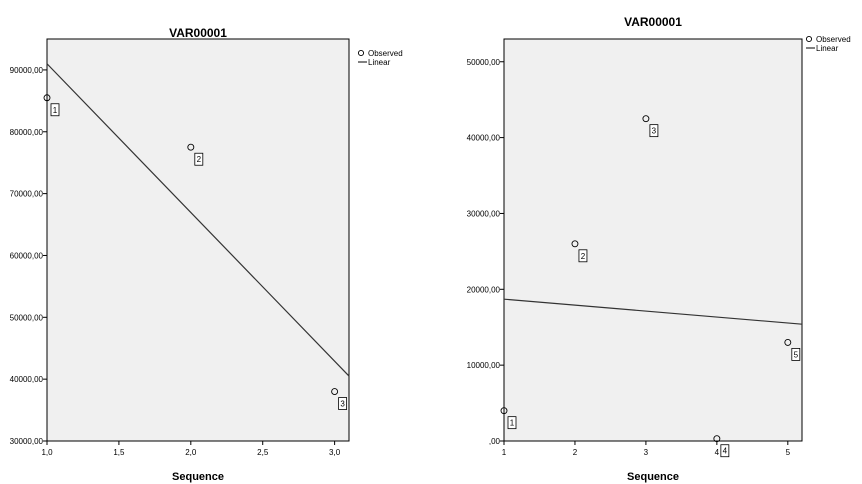 This screenshot has height=484, width=862. I want to click on x-tick-label: 3,0, so click(335, 452).